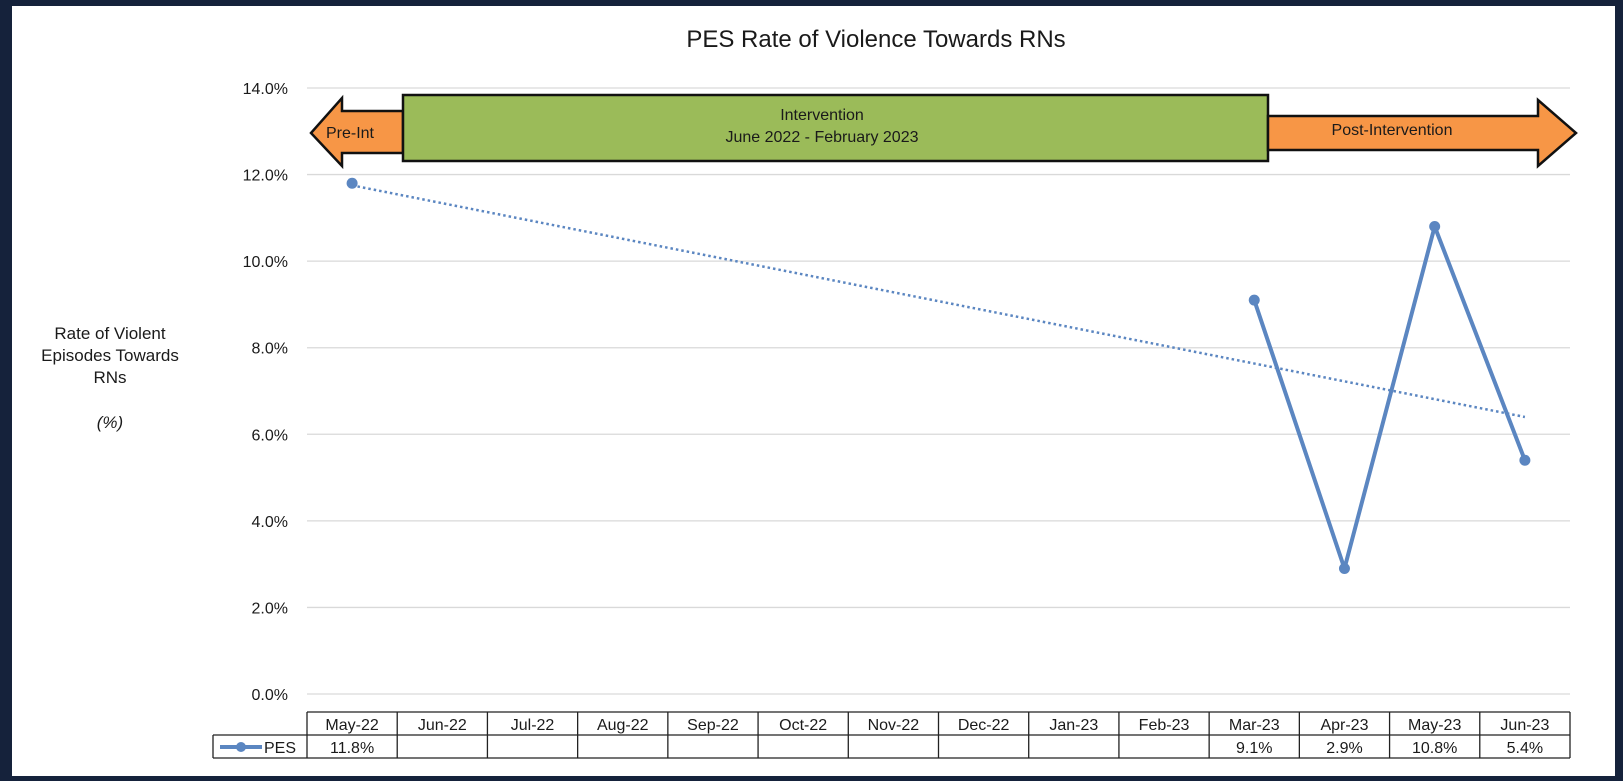  I want to click on data-label: 5.4%, so click(1525, 748).